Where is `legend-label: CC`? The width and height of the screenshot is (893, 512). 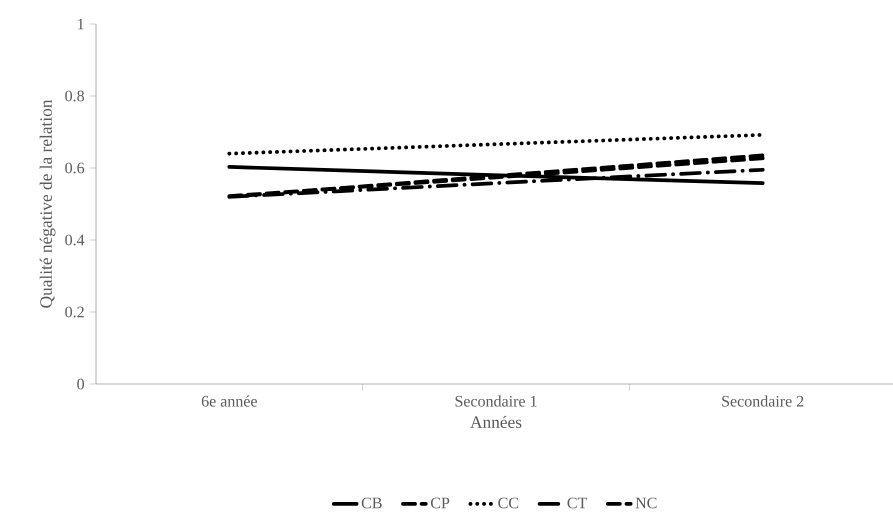 legend-label: CC is located at coordinates (508, 503).